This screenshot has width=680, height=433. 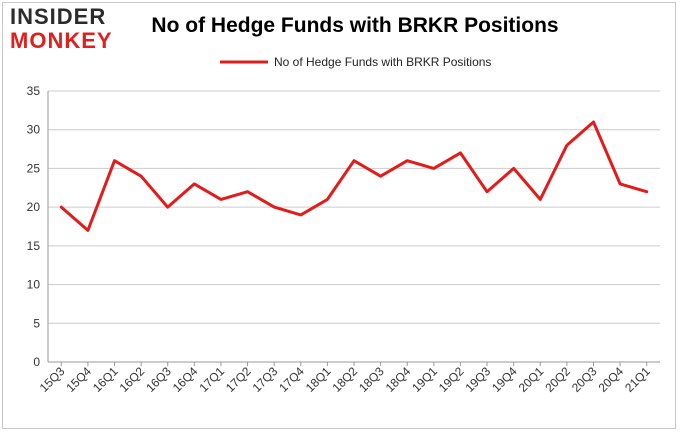 What do you see at coordinates (132, 379) in the screenshot?
I see `x-tick-label: 16Q2` at bounding box center [132, 379].